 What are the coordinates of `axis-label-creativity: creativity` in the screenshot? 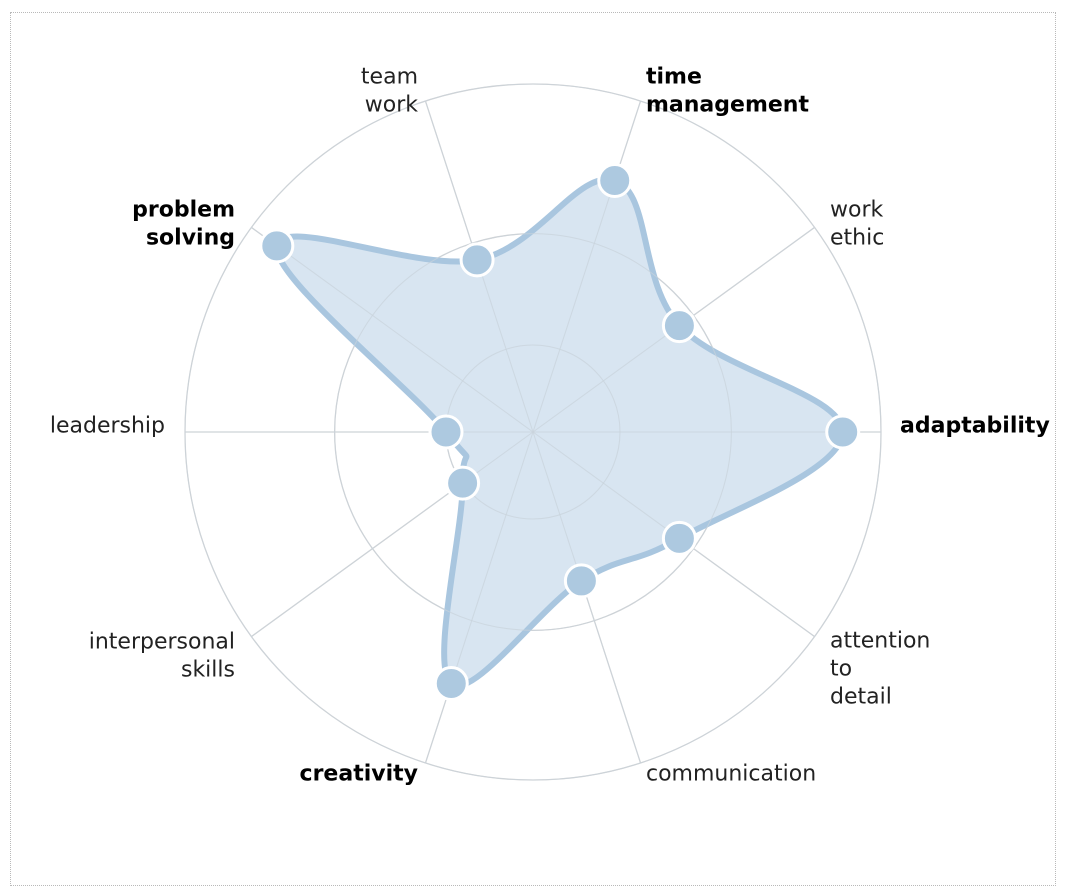 It's located at (359, 774).